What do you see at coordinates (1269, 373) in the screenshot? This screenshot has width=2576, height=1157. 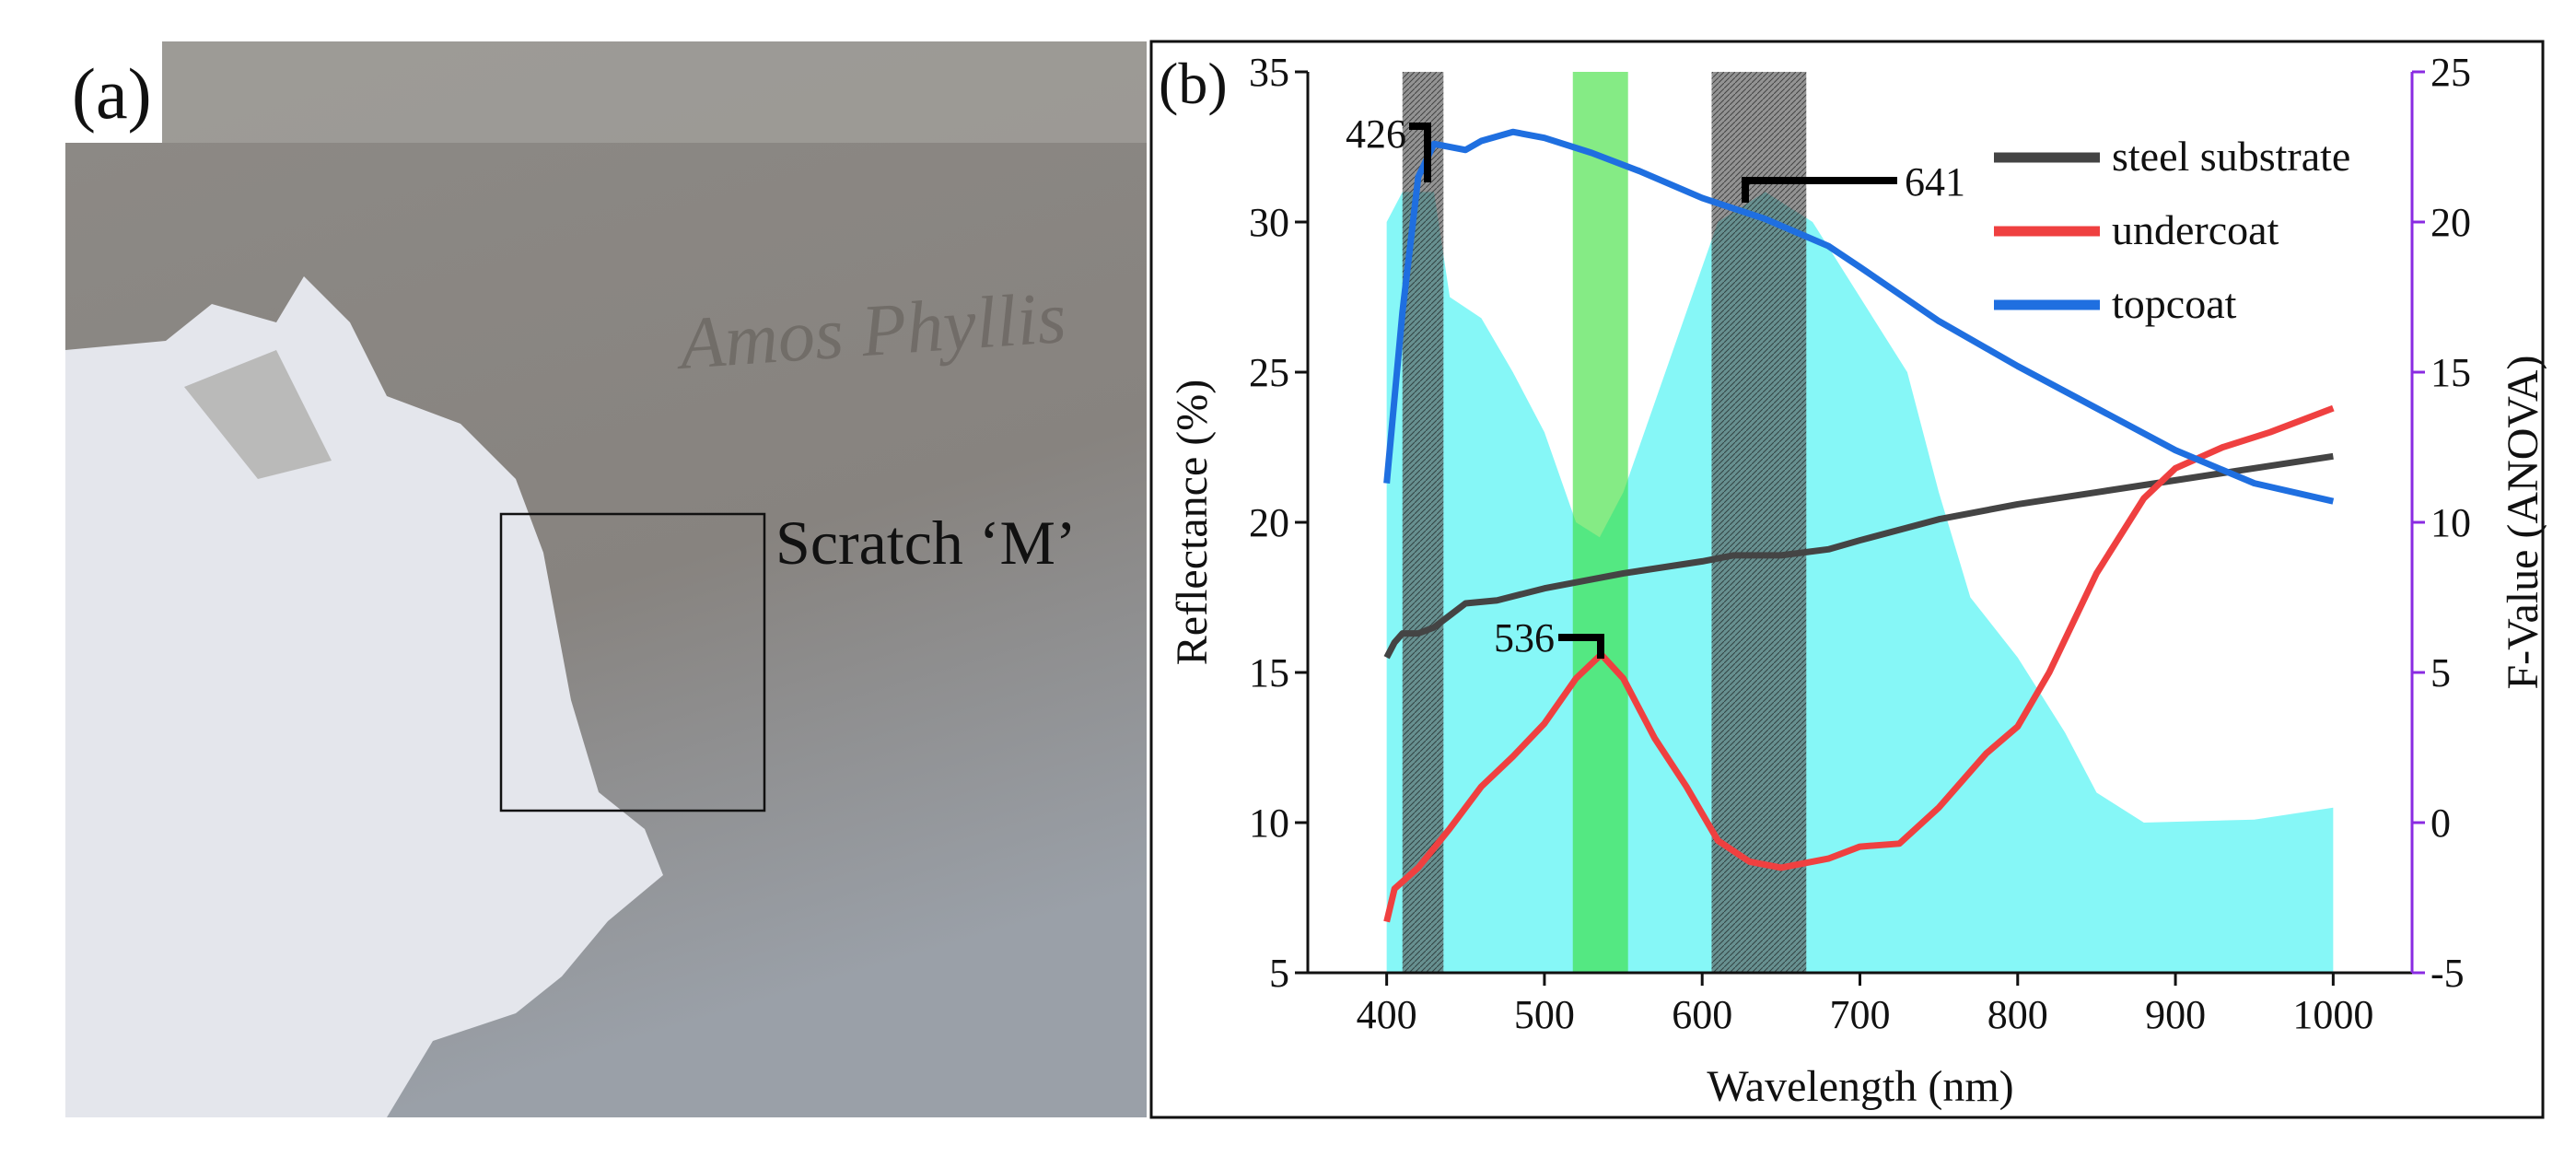 I see `y-tick-label: 25` at bounding box center [1269, 373].